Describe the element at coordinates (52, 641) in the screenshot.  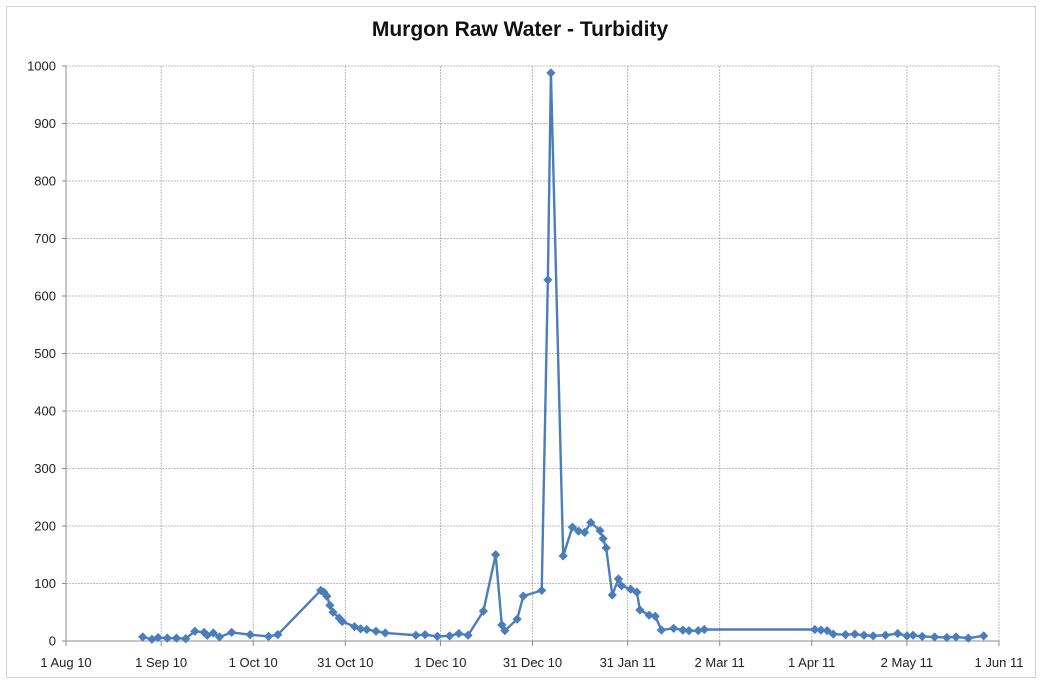
I see `y-tick-label: 0` at that location.